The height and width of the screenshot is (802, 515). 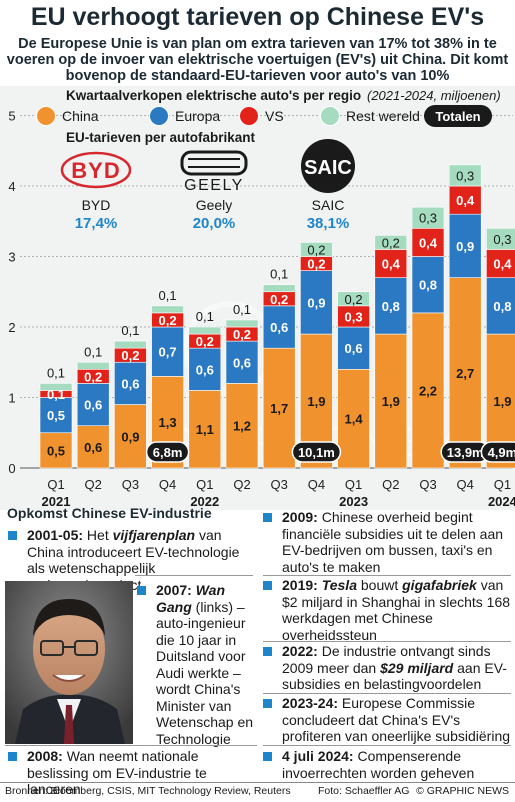 What do you see at coordinates (328, 205) in the screenshot?
I see `manufacturer-name: SAIC` at bounding box center [328, 205].